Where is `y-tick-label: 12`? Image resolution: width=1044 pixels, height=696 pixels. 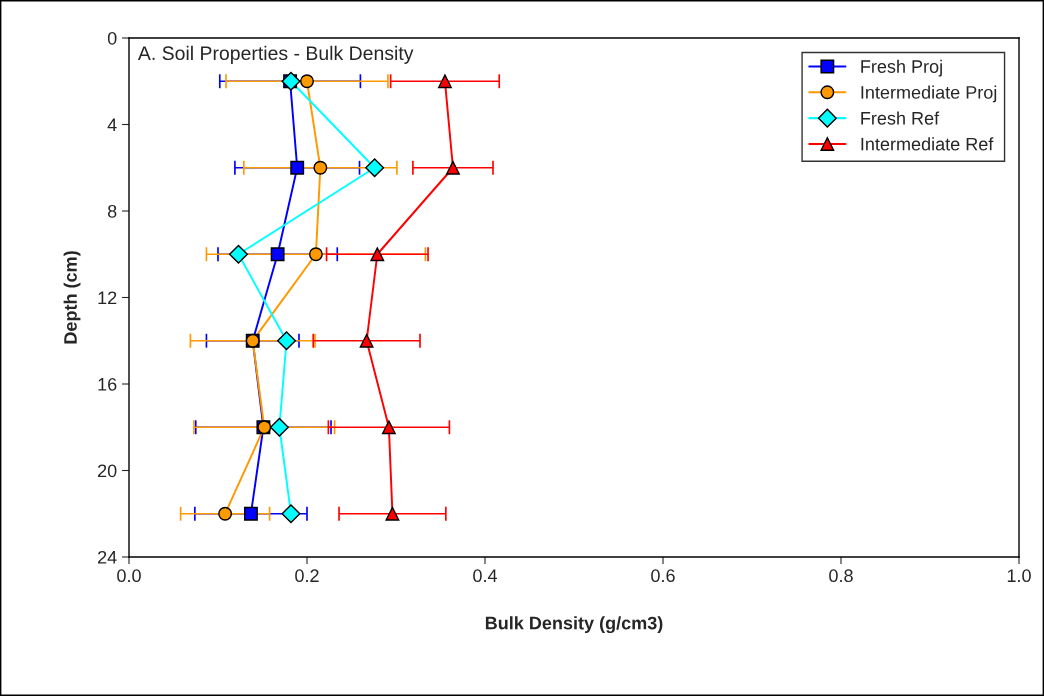 y-tick-label: 12 is located at coordinates (107, 298).